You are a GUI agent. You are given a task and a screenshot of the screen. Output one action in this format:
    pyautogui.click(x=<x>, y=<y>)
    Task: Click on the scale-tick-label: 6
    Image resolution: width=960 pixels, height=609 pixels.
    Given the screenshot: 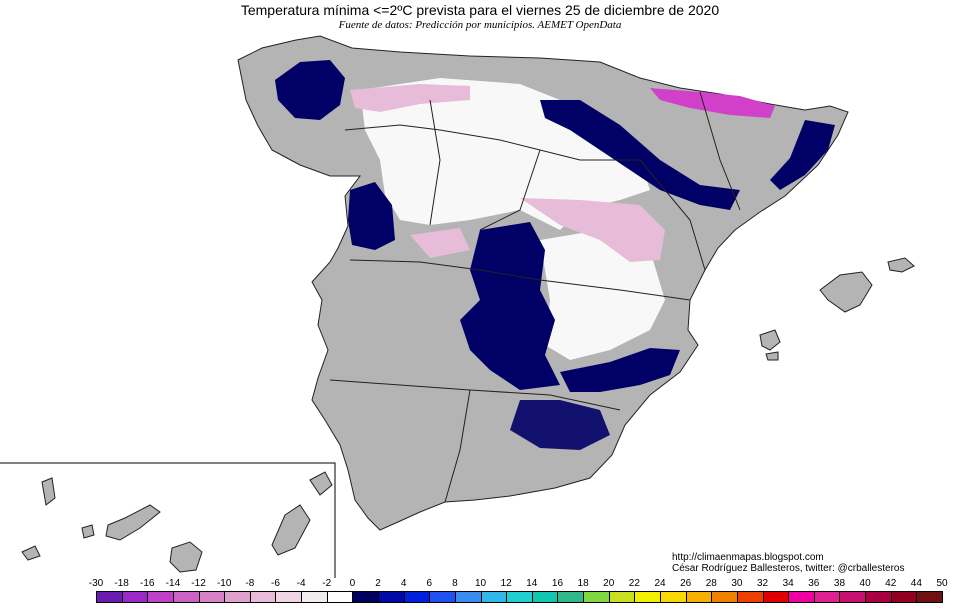 What is the action you would take?
    pyautogui.click(x=429, y=583)
    